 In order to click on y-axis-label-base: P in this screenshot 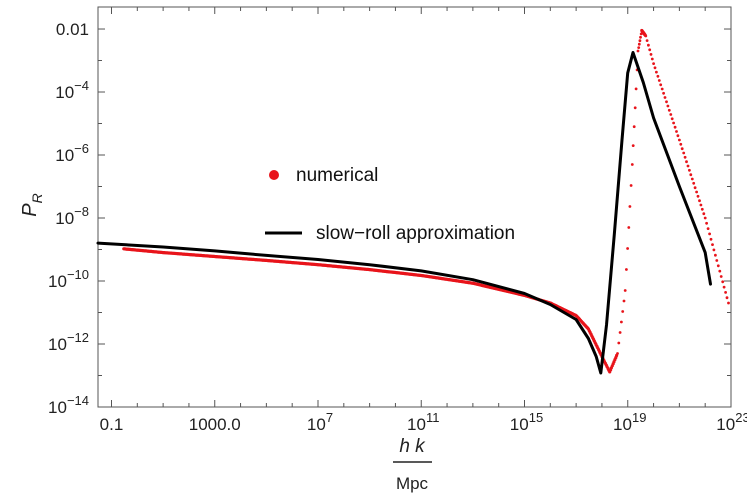, I will do `click(30, 210)`.